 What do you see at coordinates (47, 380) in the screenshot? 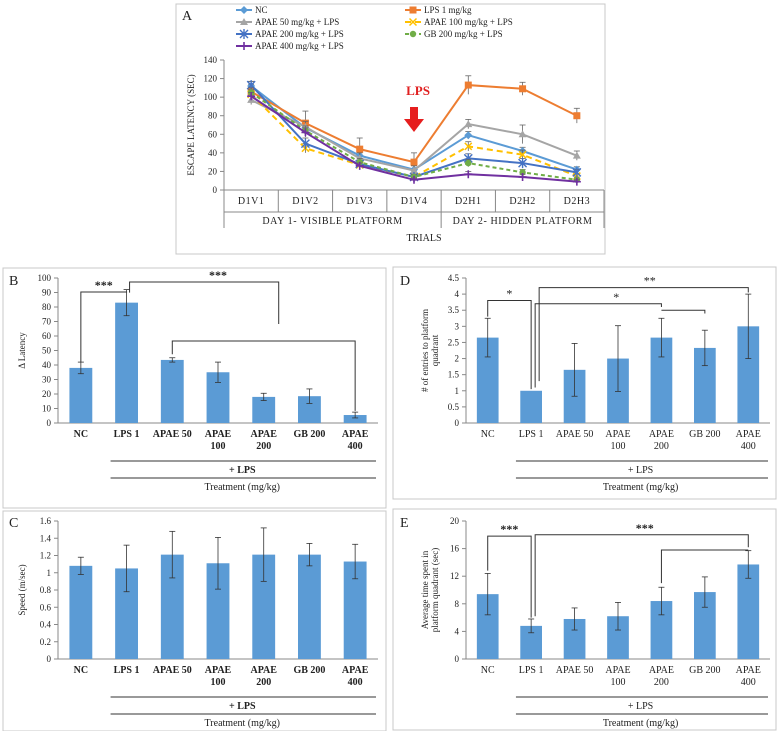
I see `panel-b-y-tick-label: 30` at bounding box center [47, 380].